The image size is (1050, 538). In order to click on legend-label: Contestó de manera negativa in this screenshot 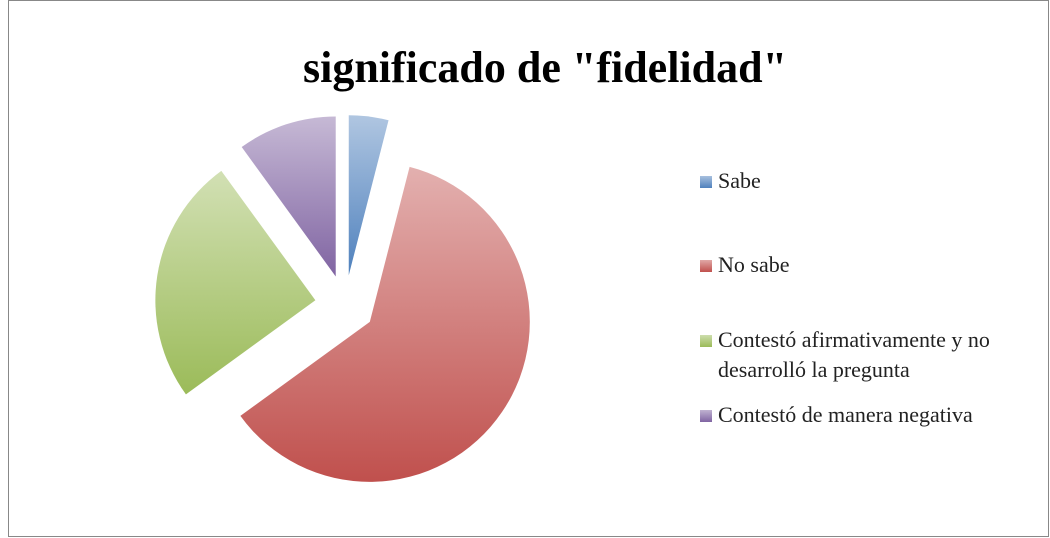, I will do `click(845, 414)`.